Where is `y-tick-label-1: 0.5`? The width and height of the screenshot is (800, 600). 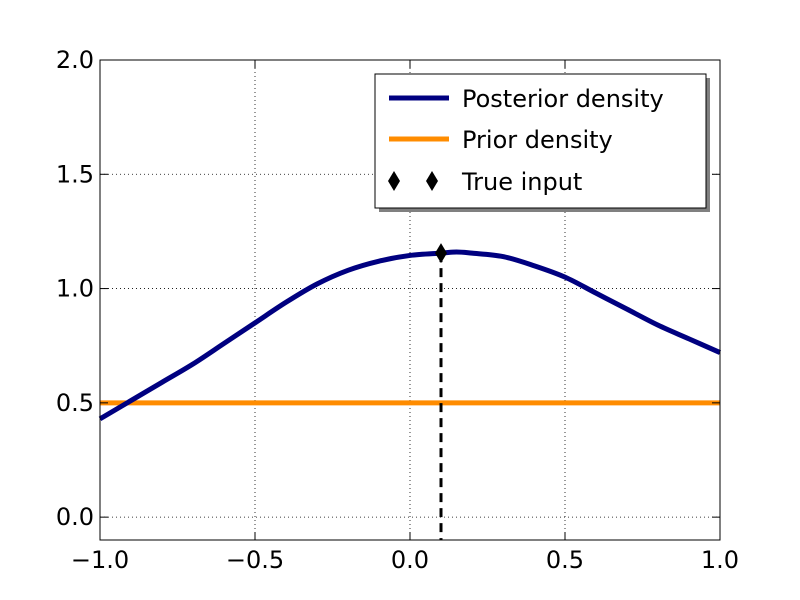 y-tick-label-1: 0.5 is located at coordinates (75, 403).